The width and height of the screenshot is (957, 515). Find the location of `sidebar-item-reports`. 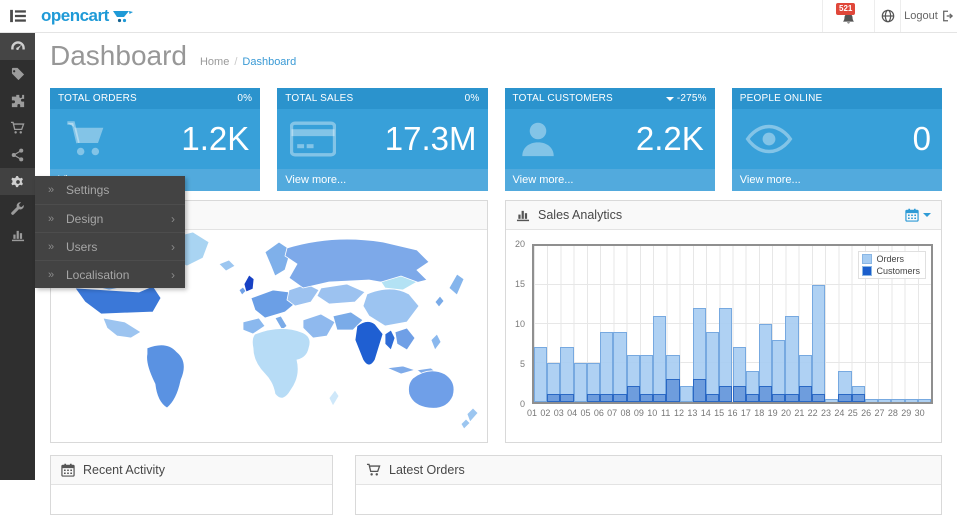

sidebar-item-reports is located at coordinates (17, 235).